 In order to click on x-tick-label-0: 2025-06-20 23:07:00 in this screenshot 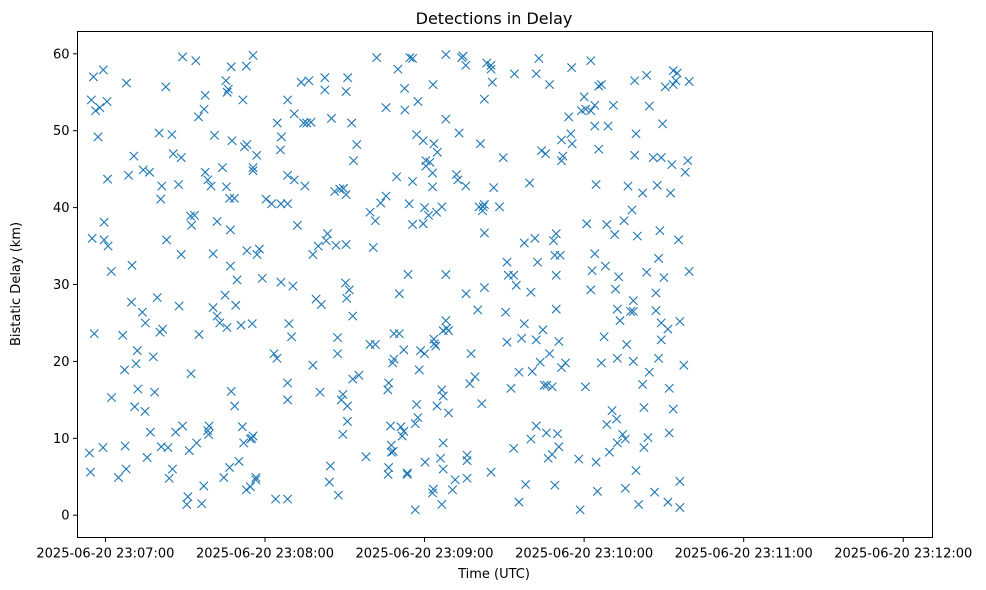, I will do `click(105, 554)`.